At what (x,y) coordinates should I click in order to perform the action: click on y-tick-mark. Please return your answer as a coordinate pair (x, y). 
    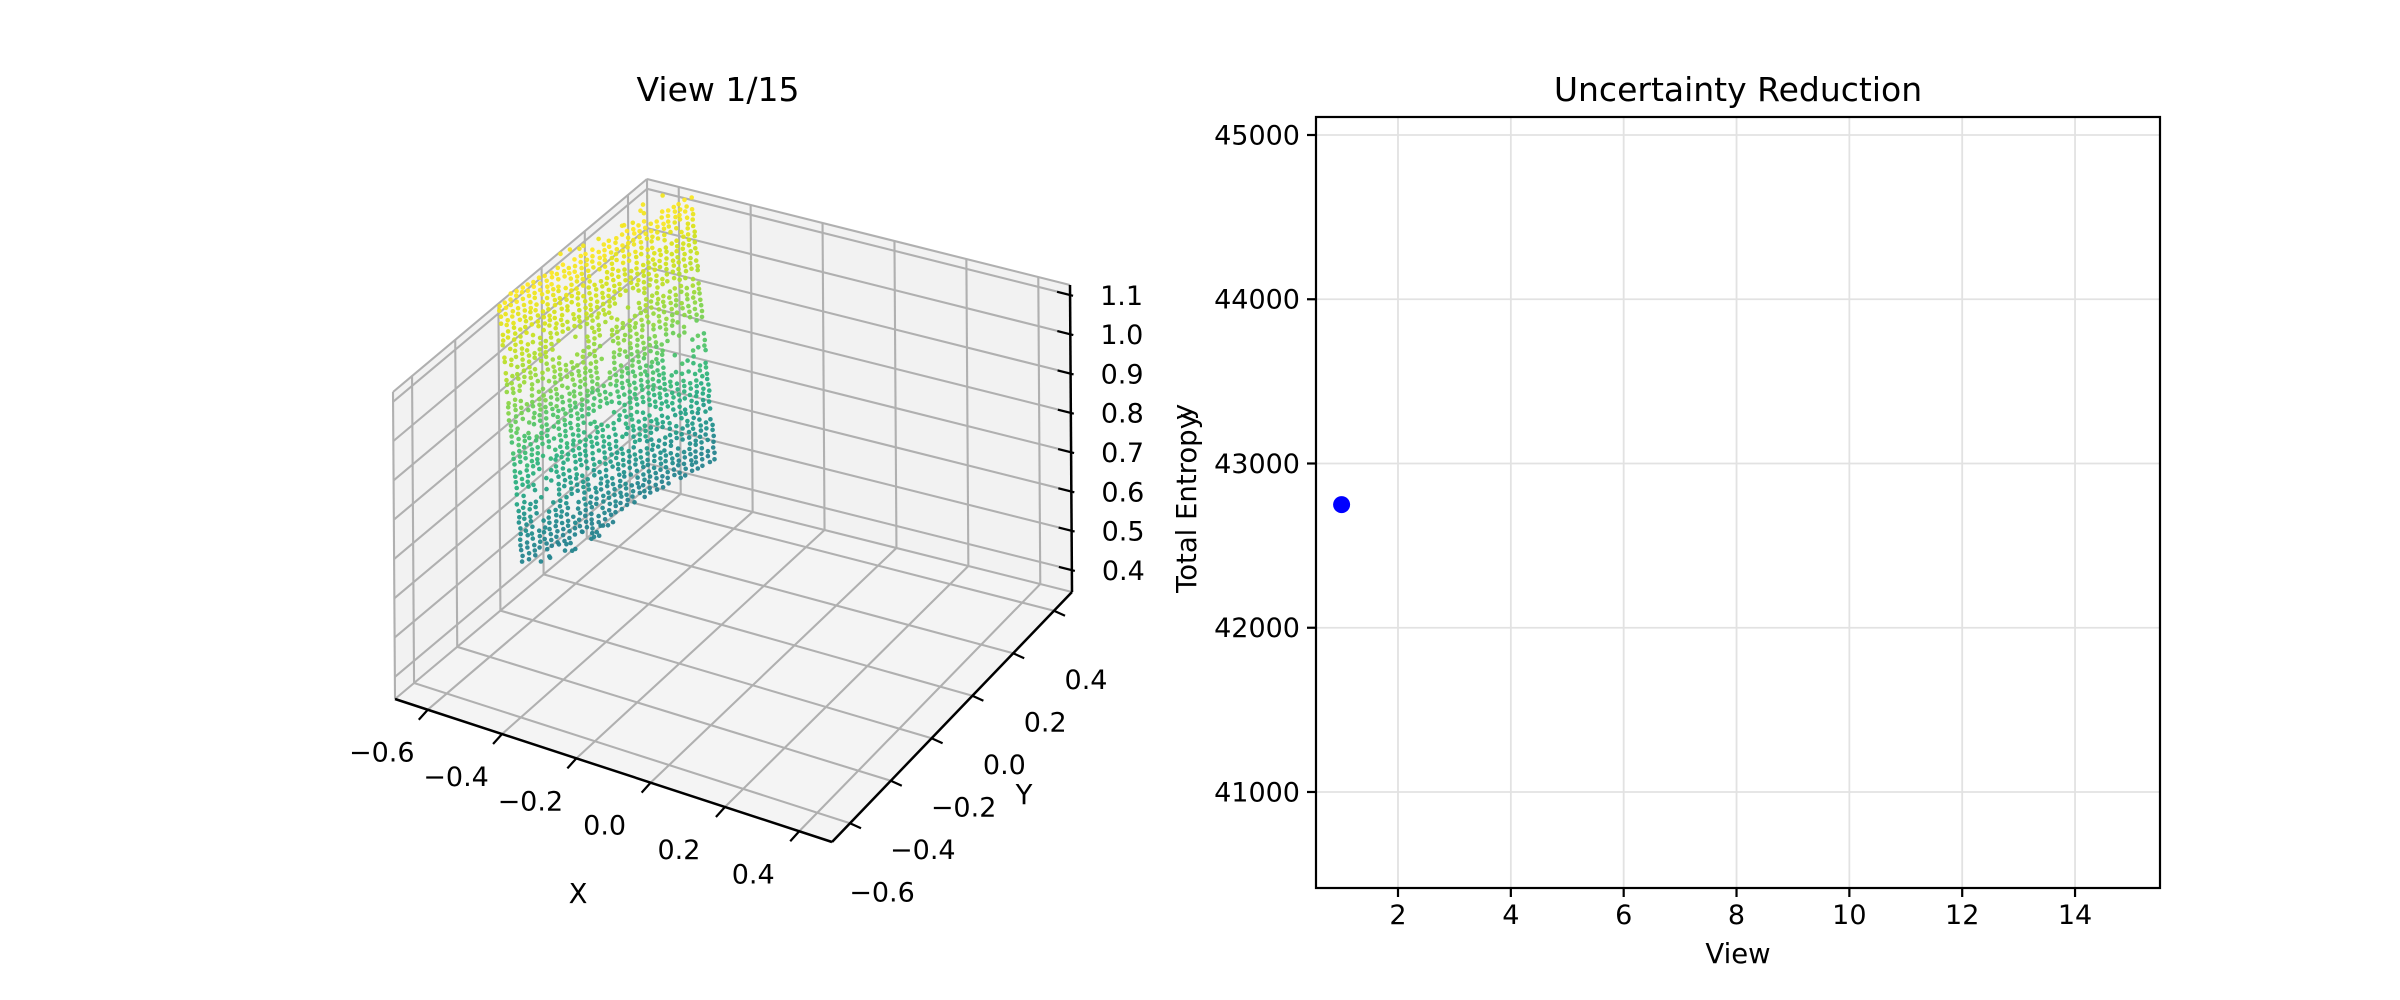
    Looking at the image, I should click on (1059, 613).